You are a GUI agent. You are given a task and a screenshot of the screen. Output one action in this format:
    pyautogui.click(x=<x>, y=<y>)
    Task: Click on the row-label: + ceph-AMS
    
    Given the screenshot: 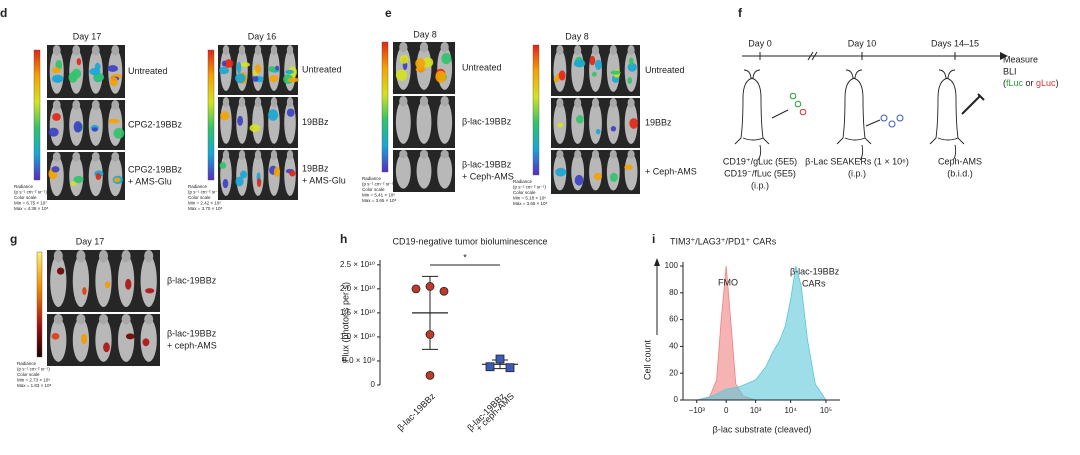 What is the action you would take?
    pyautogui.click(x=192, y=345)
    